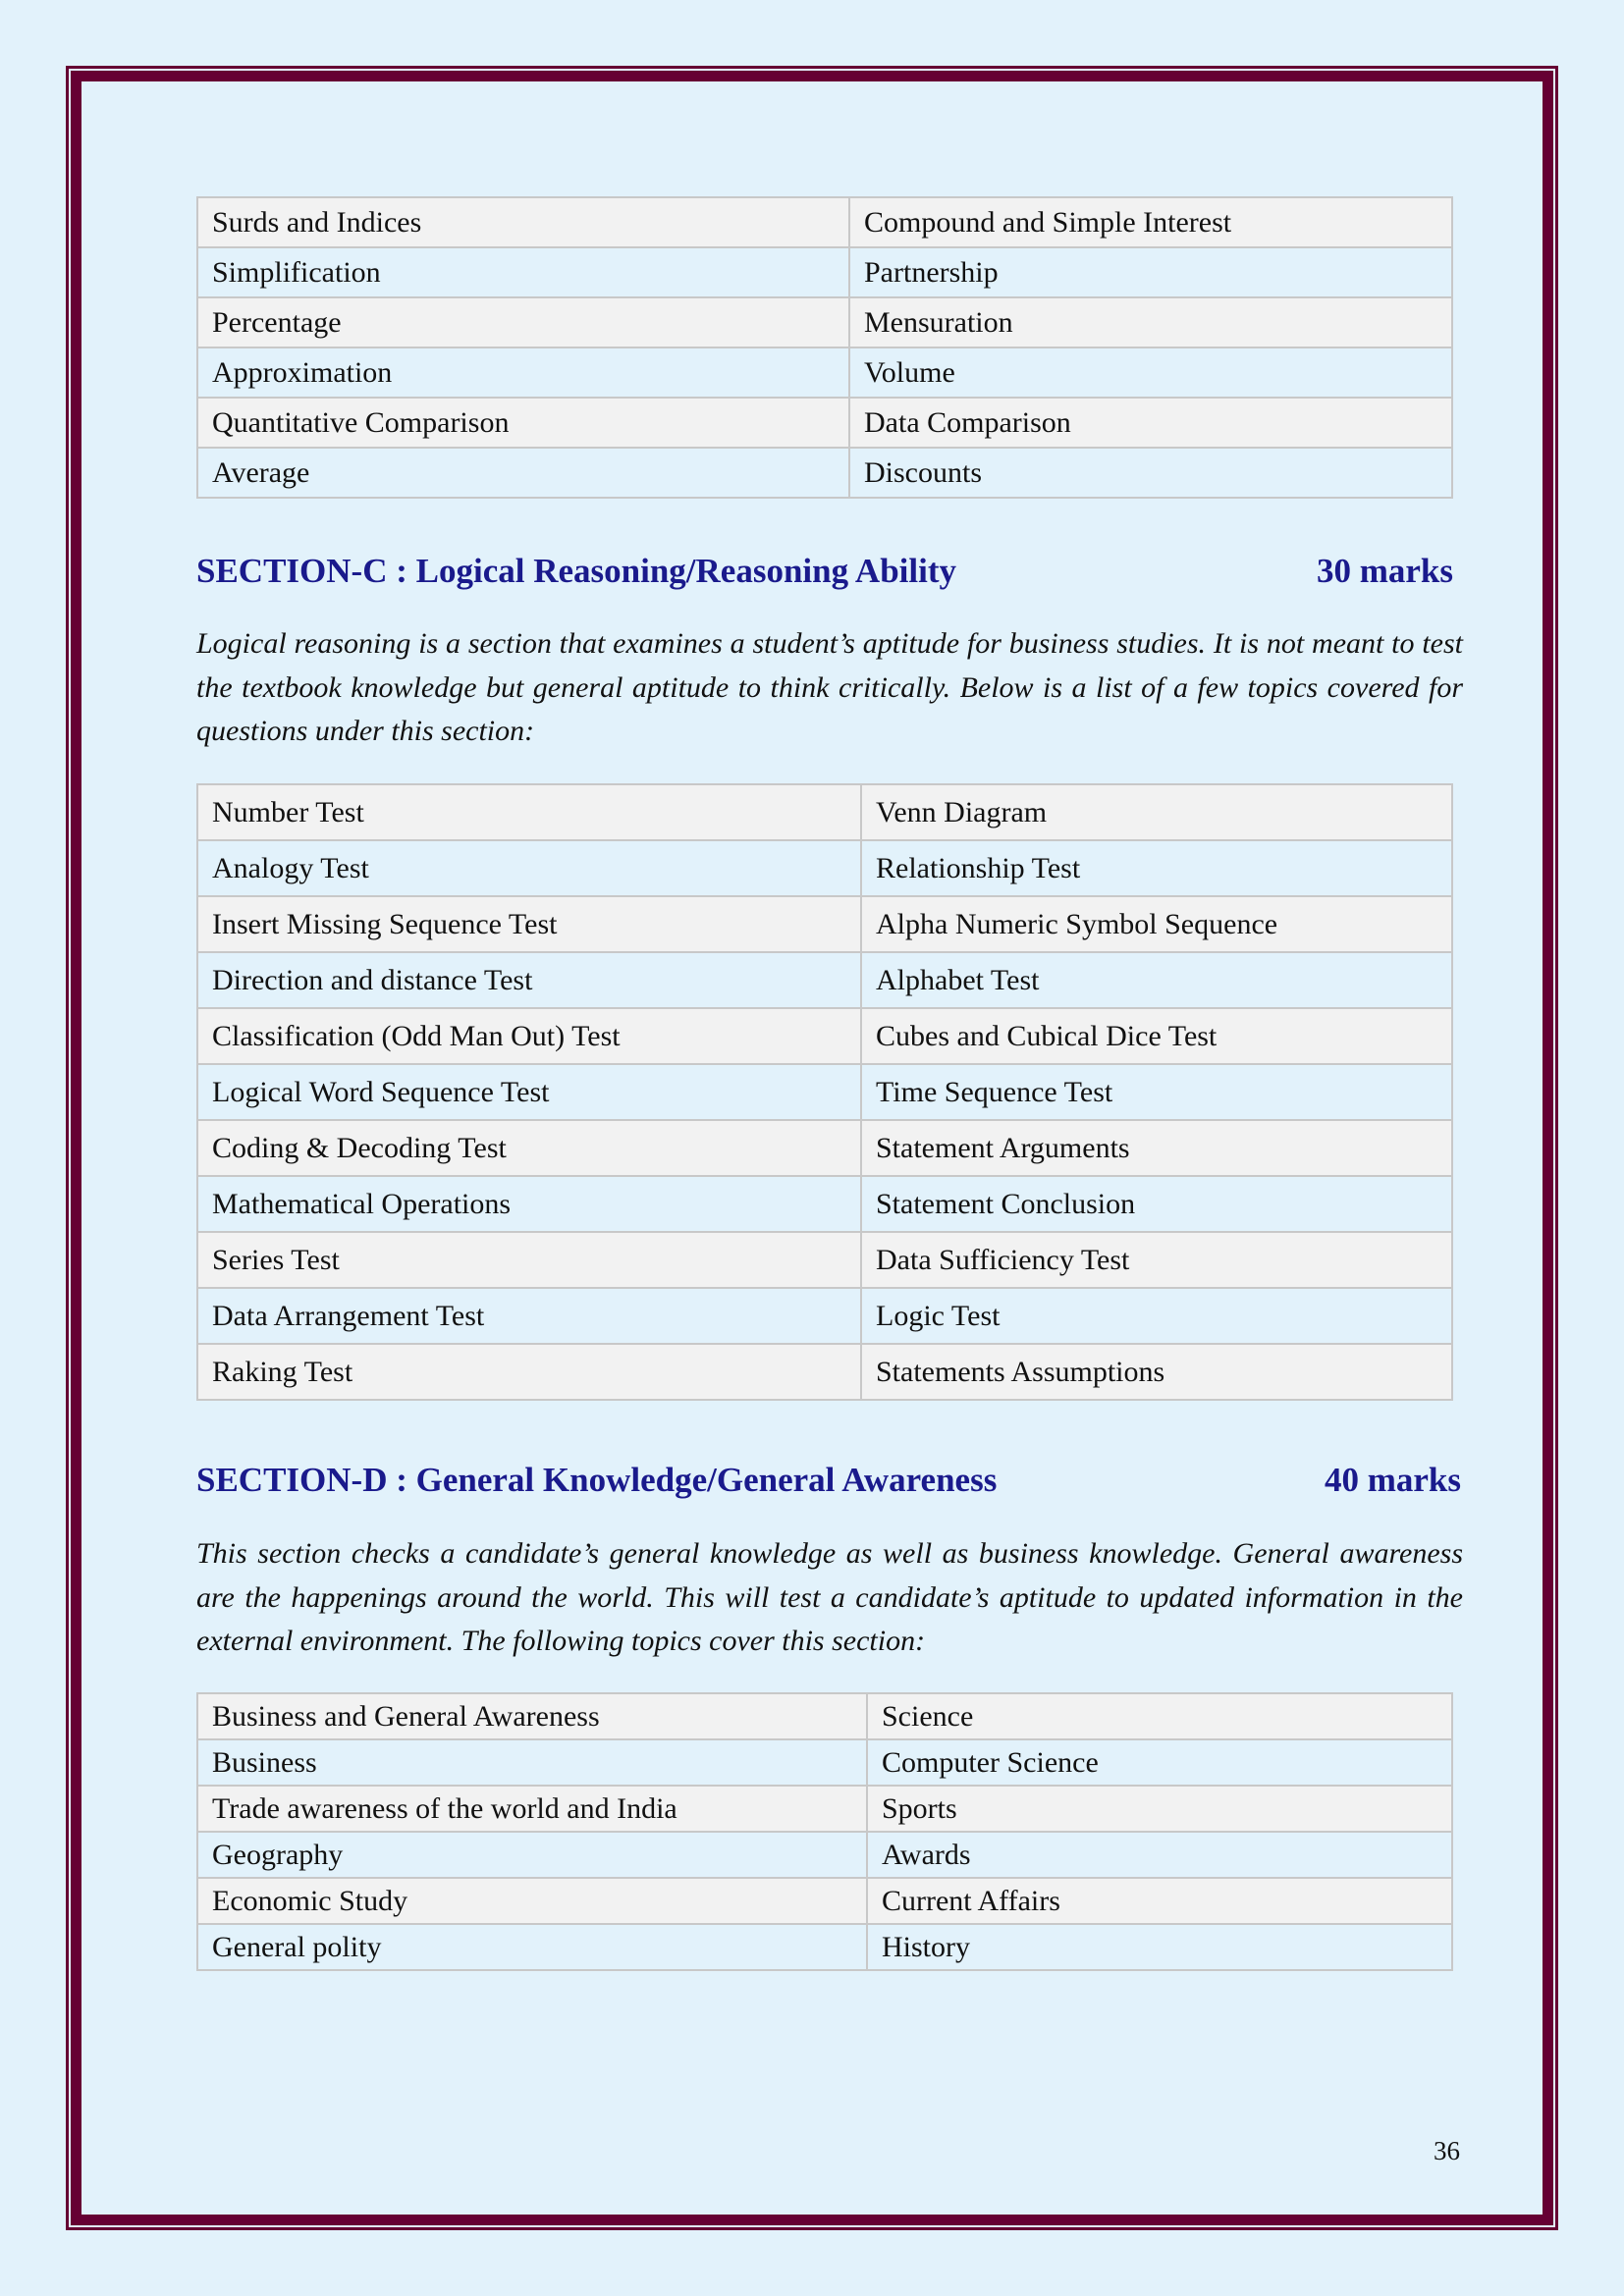  Describe the element at coordinates (1159, 1901) in the screenshot. I see `table-cell: Current Affairs` at that location.